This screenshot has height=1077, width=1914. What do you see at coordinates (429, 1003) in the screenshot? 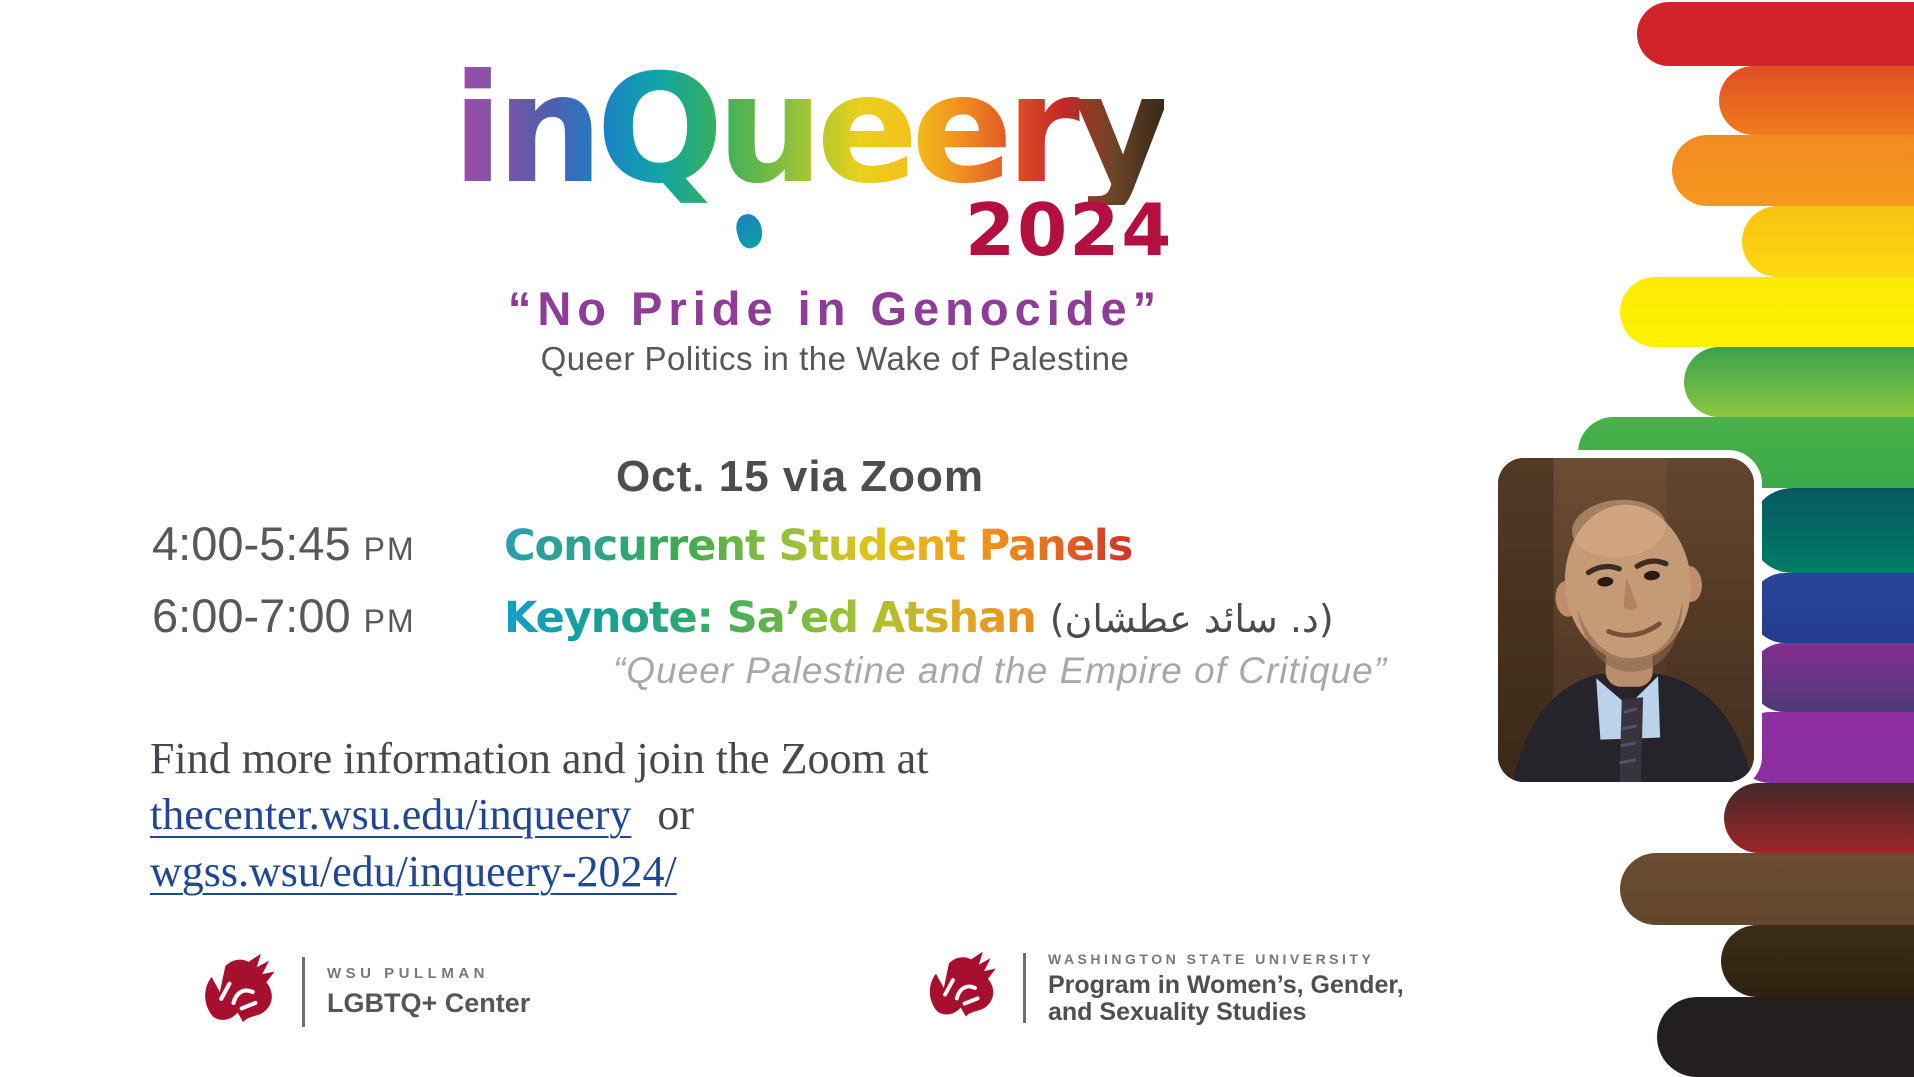
I see `lockup-name: LGBTQ+ Center` at bounding box center [429, 1003].